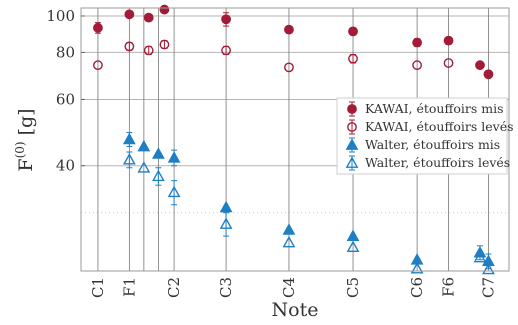 This screenshot has height=325, width=518. What do you see at coordinates (26, 121) in the screenshot?
I see `y-axis-title-unit: [g]` at bounding box center [26, 121].